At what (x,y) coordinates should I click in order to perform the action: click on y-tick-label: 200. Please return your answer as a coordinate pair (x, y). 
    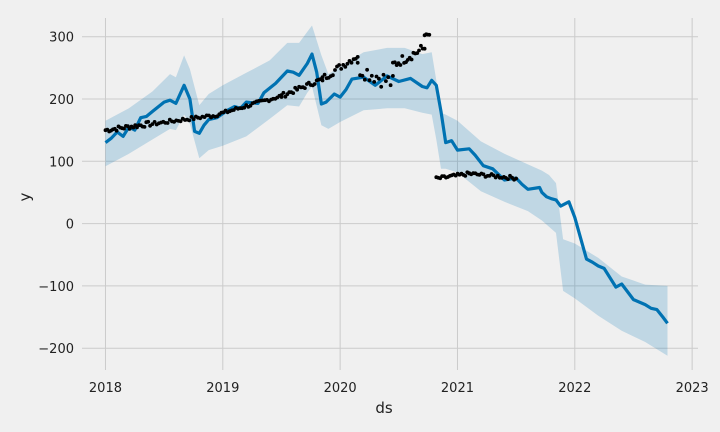
    Looking at the image, I should click on (61, 100).